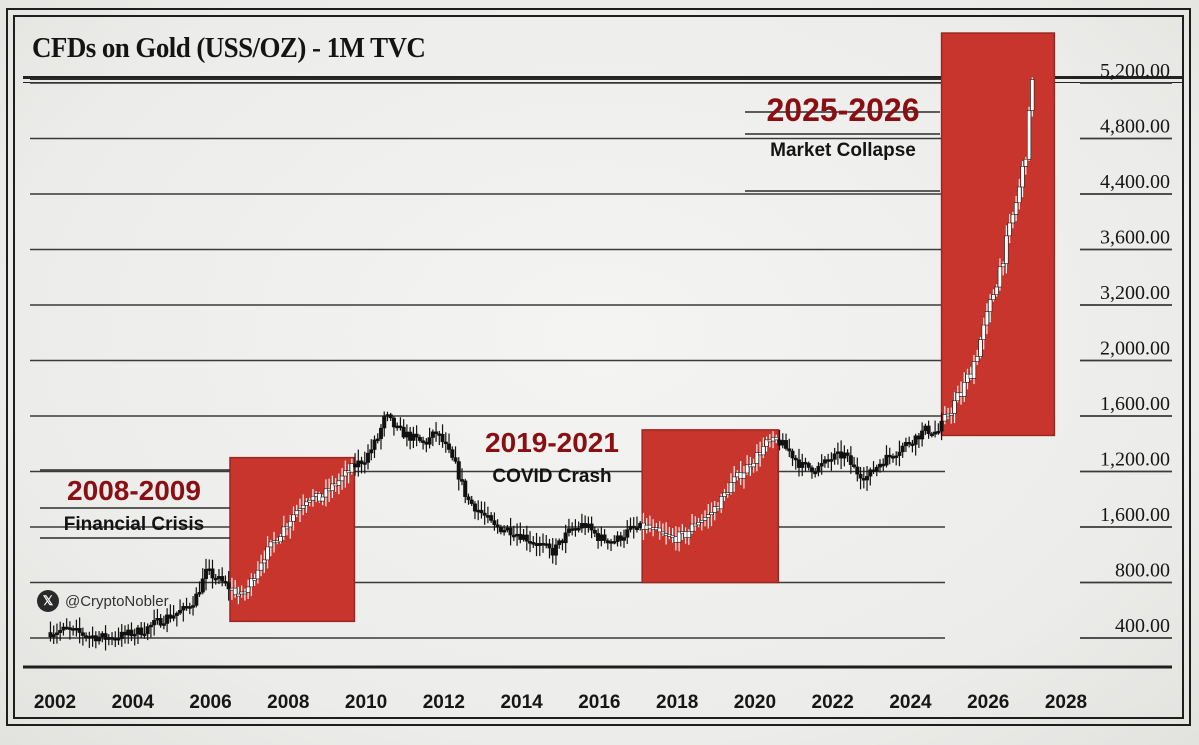 Image resolution: width=1199 pixels, height=745 pixels. Describe the element at coordinates (521, 702) in the screenshot. I see `x-tick-label: 2014` at that location.